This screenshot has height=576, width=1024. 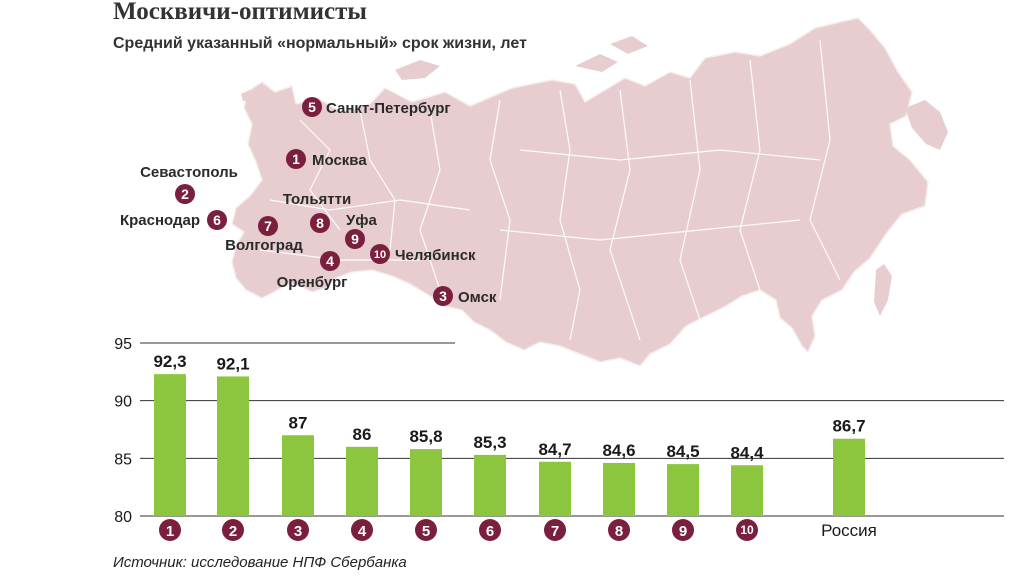 What do you see at coordinates (361, 220) in the screenshot?
I see `city-label: Уфа` at bounding box center [361, 220].